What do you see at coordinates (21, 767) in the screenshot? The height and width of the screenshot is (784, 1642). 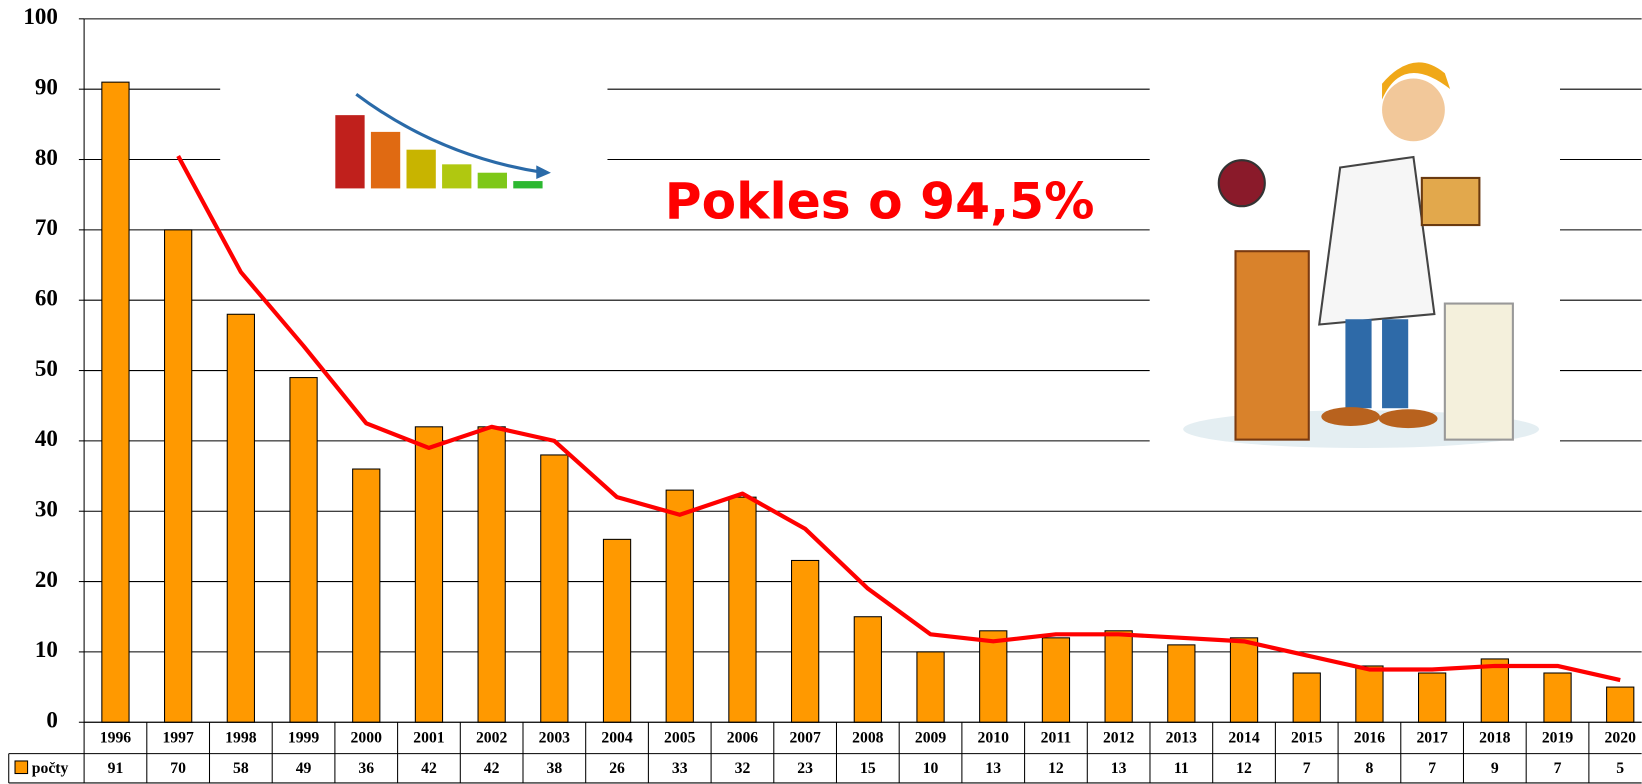 I see `legend-swatch` at bounding box center [21, 767].